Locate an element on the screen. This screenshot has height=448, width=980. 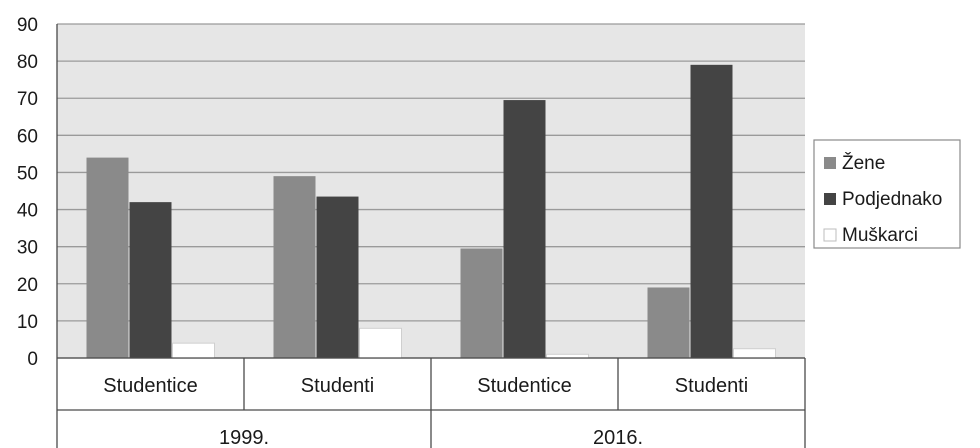
y-tick-label: 10 is located at coordinates (27, 322).